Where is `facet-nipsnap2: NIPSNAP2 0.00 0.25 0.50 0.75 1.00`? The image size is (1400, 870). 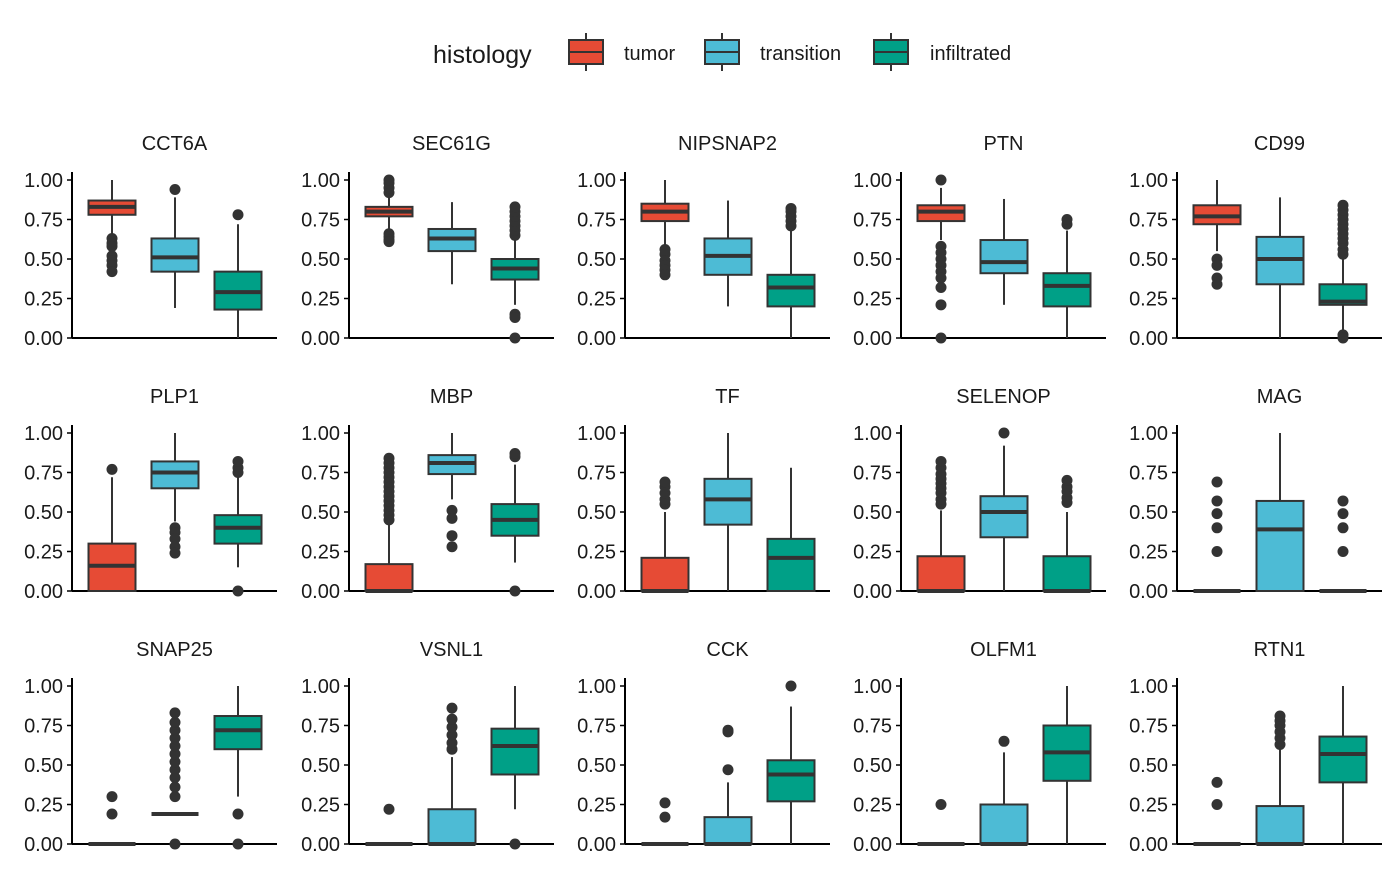 facet-nipsnap2: NIPSNAP2 0.00 0.25 0.50 0.75 1.00 is located at coordinates (703, 241).